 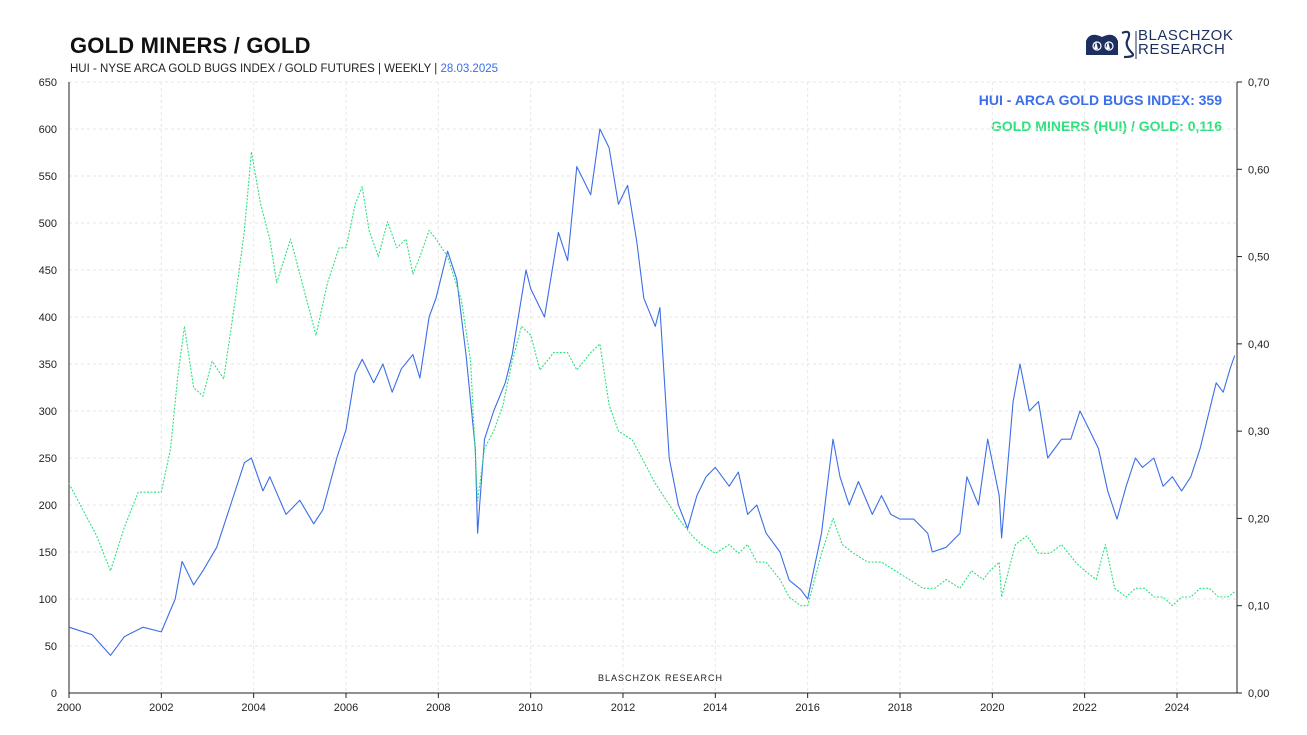 I want to click on y-left-tick-label: 600, so click(x=48, y=130).